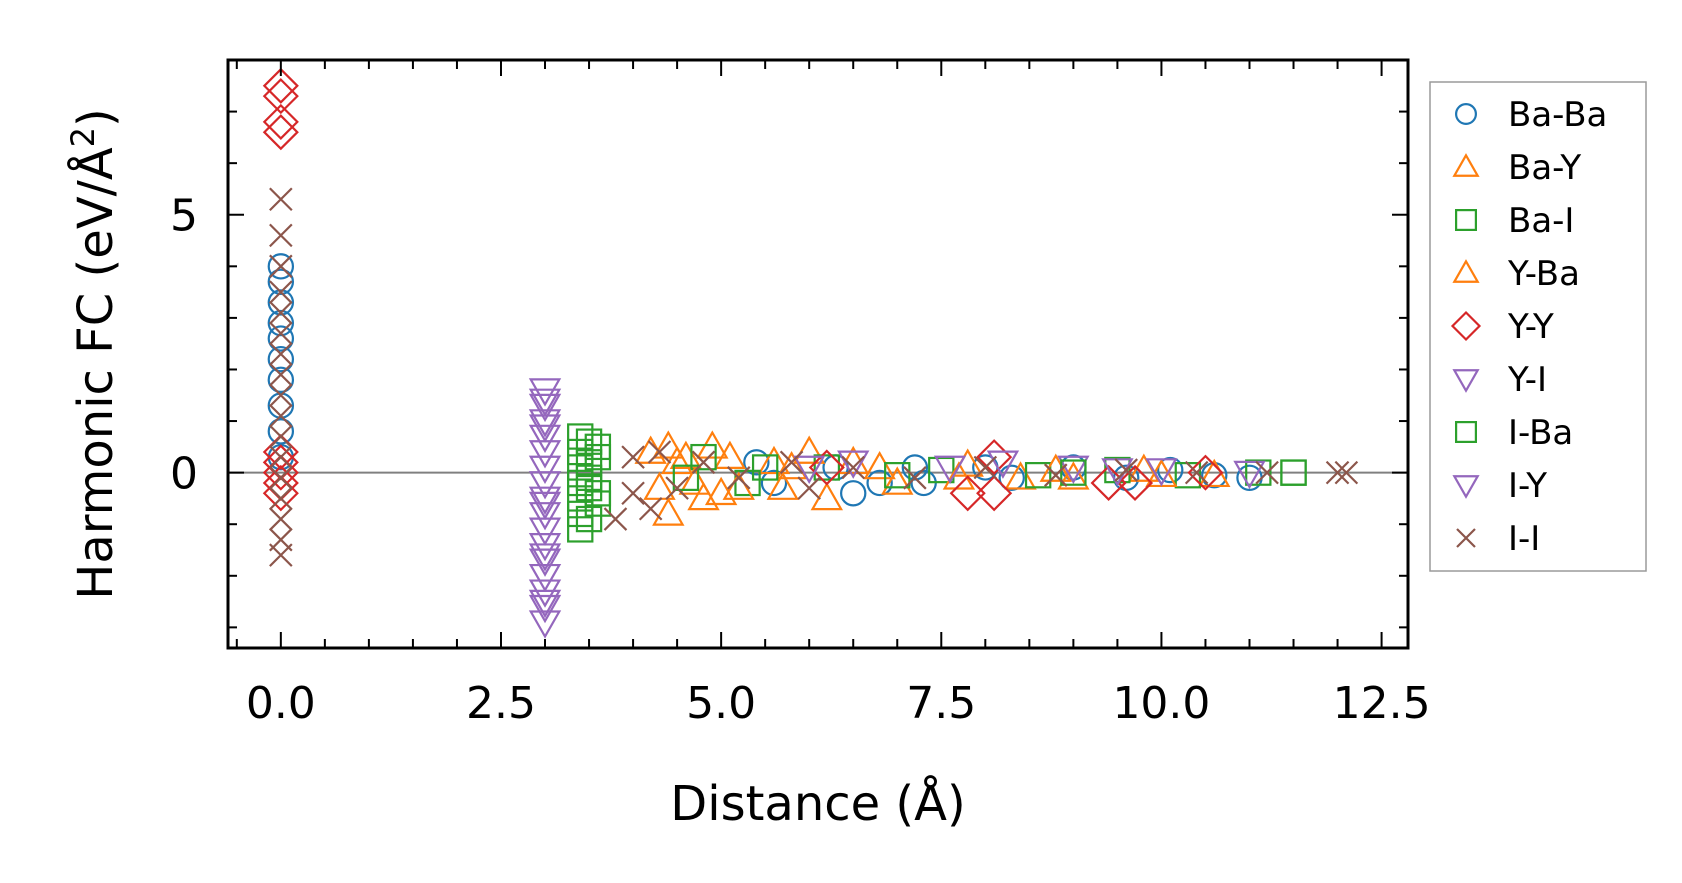 This screenshot has height=883, width=1682. I want to click on legend-label: I-Y, so click(1527, 486).